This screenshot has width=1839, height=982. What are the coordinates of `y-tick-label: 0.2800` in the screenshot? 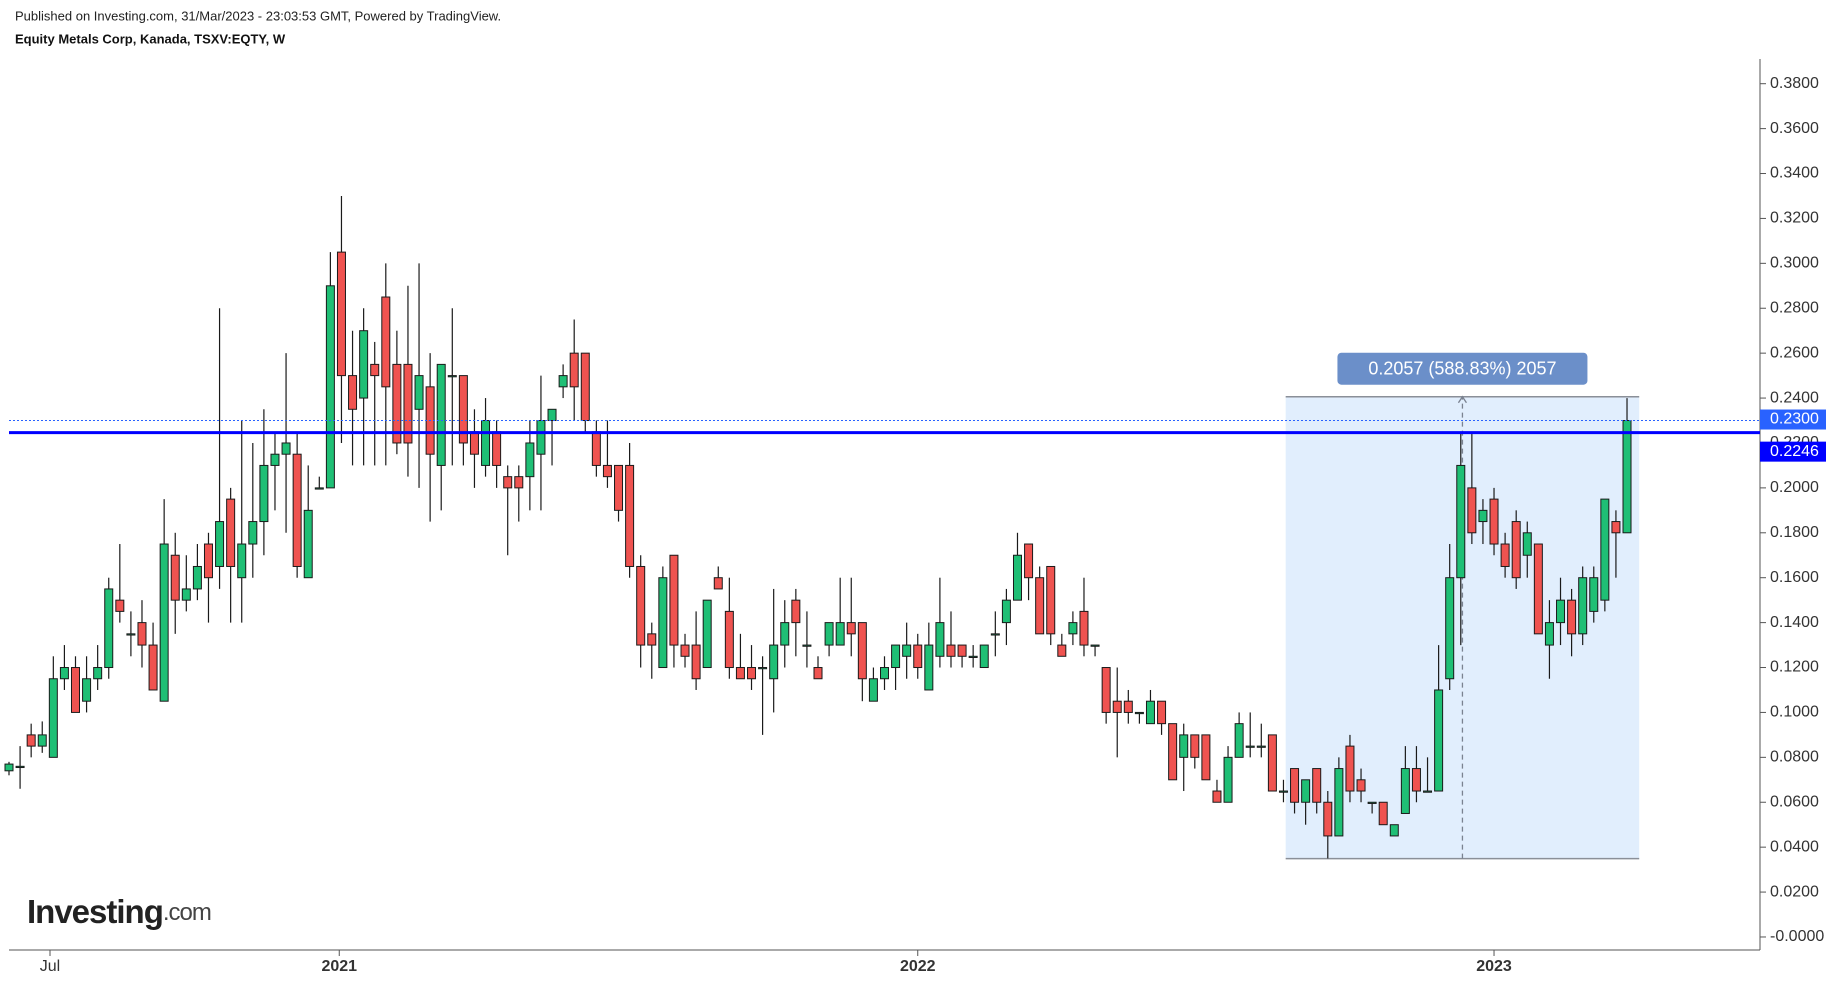 It's located at (1794, 307).